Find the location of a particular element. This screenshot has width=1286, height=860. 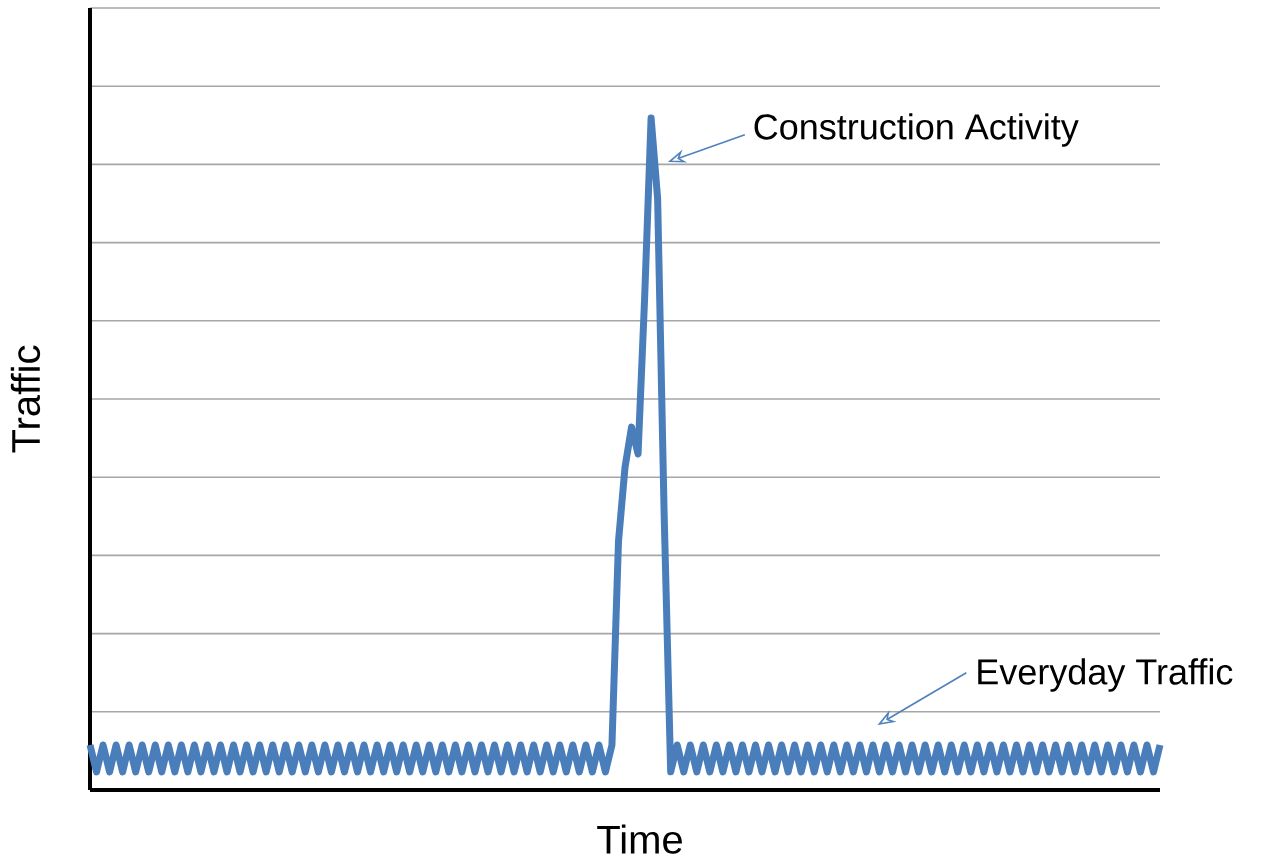

annotation: Everyday Traffic is located at coordinates (1105, 675).